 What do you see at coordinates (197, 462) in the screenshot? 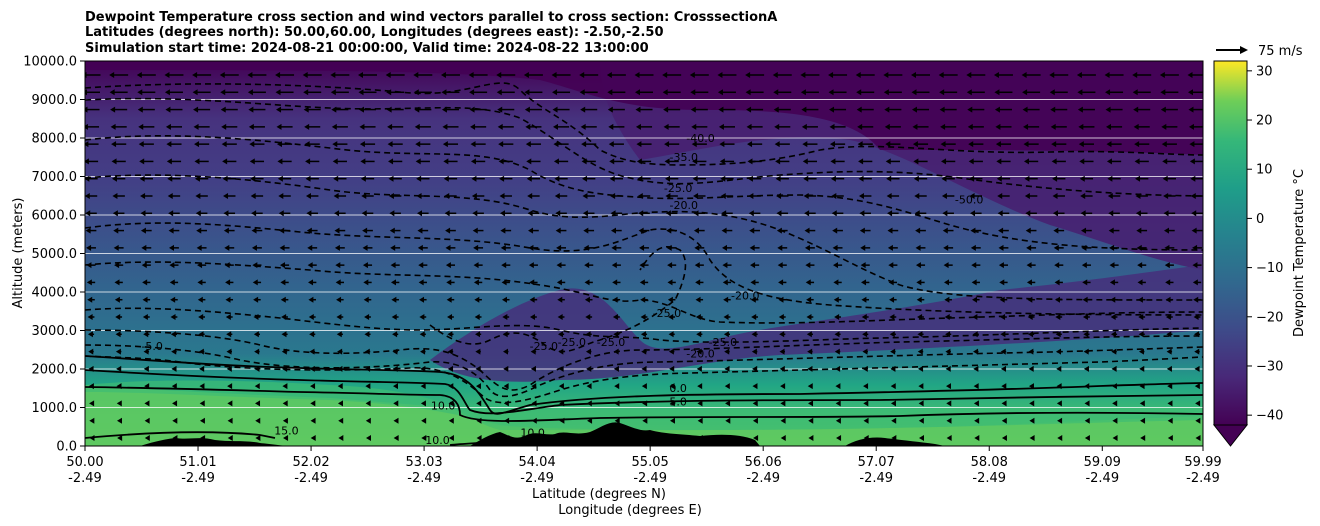
I see `x-tick-label-lat: 51.01` at bounding box center [197, 462].